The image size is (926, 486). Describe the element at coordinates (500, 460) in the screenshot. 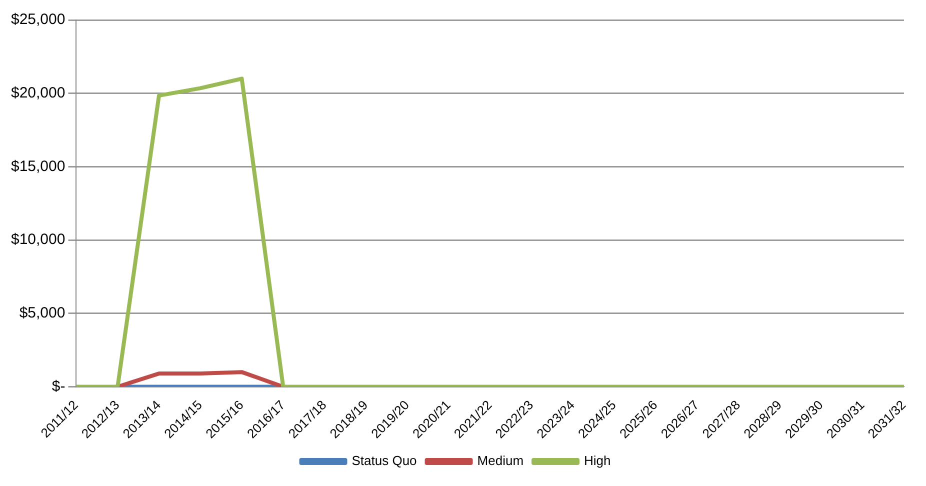

I see `legend-label: Medium` at that location.